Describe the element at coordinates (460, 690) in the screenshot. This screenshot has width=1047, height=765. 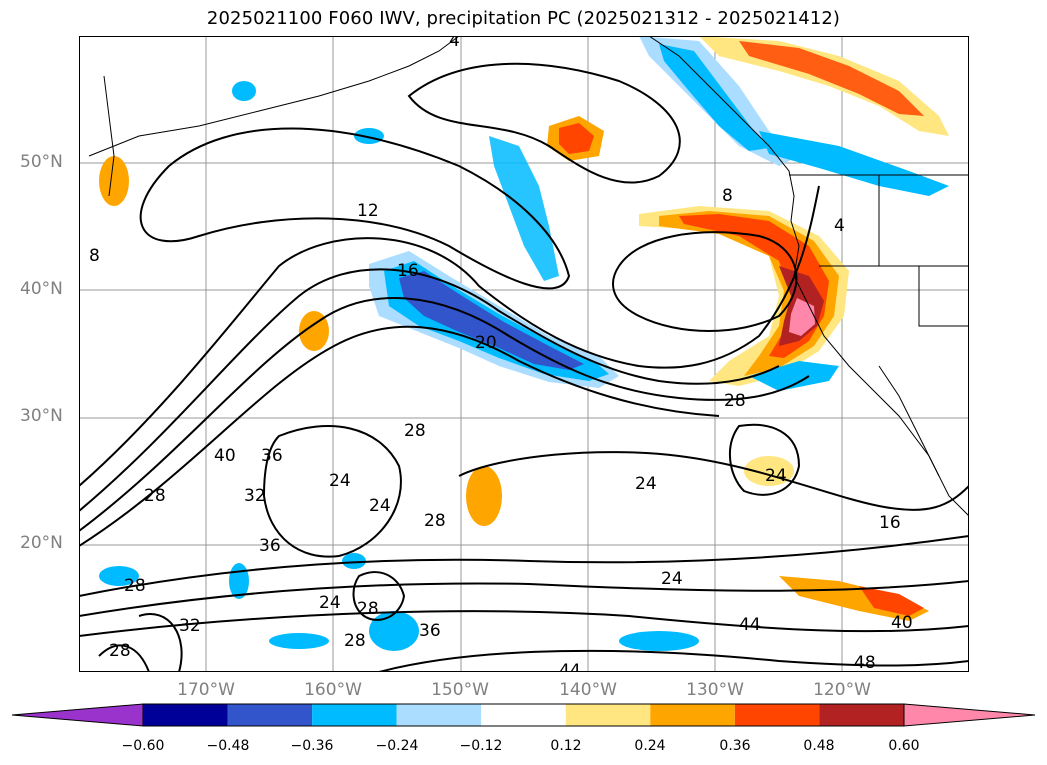
I see `lon-tick-label: 150°W` at that location.